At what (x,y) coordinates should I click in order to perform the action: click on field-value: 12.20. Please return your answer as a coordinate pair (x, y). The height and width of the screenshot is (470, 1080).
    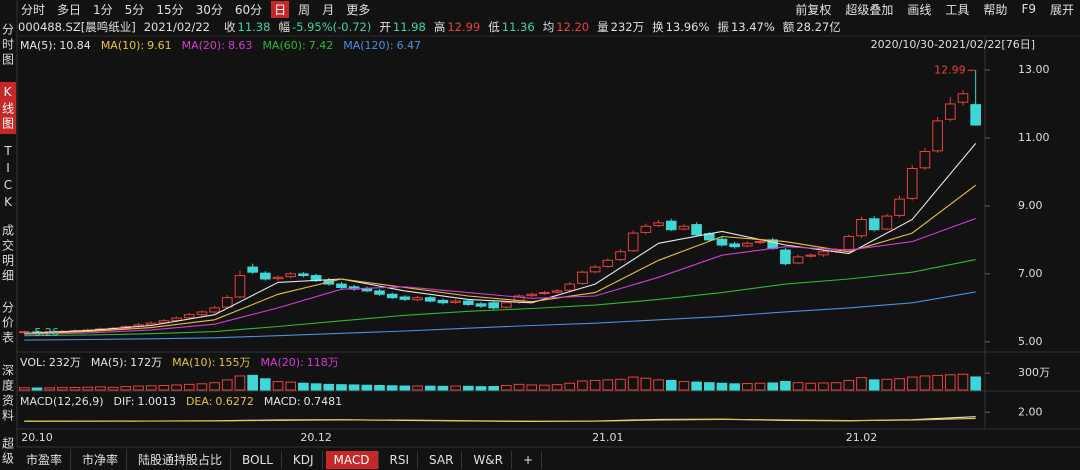
    Looking at the image, I should click on (573, 27).